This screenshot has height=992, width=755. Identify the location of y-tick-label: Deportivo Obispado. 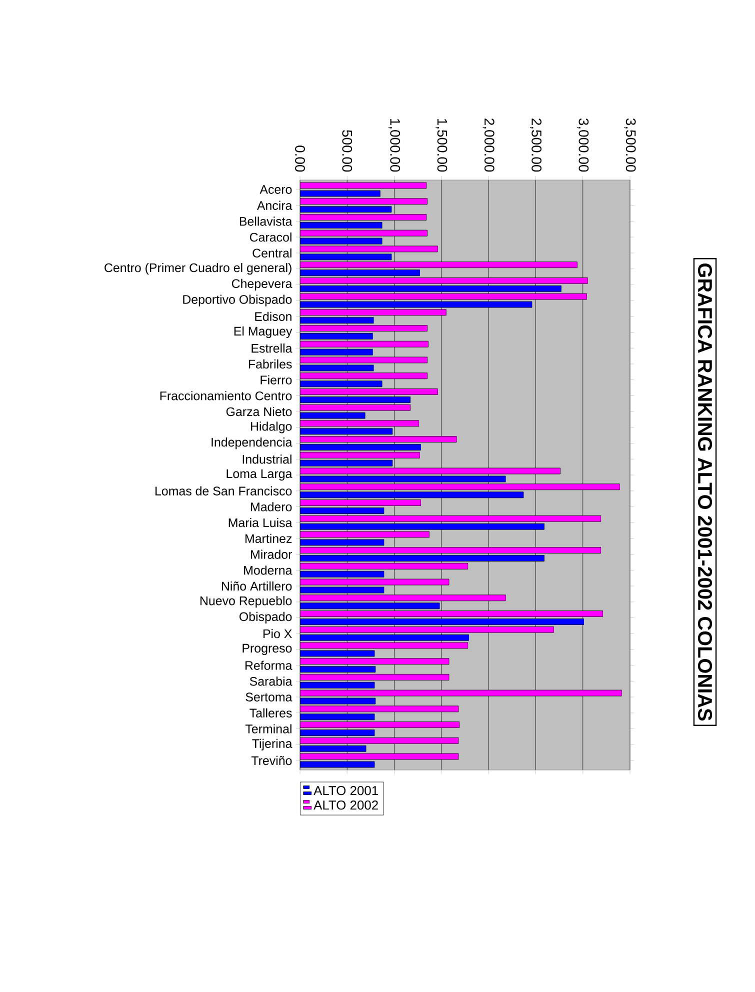
(237, 300).